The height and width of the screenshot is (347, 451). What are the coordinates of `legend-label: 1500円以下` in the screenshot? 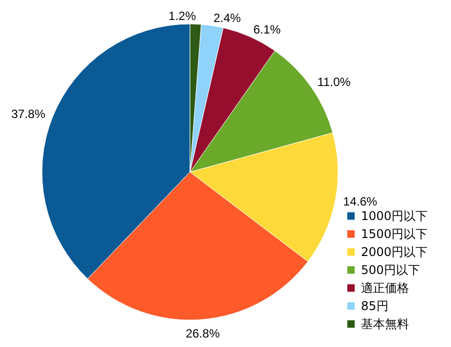 It's located at (394, 234).